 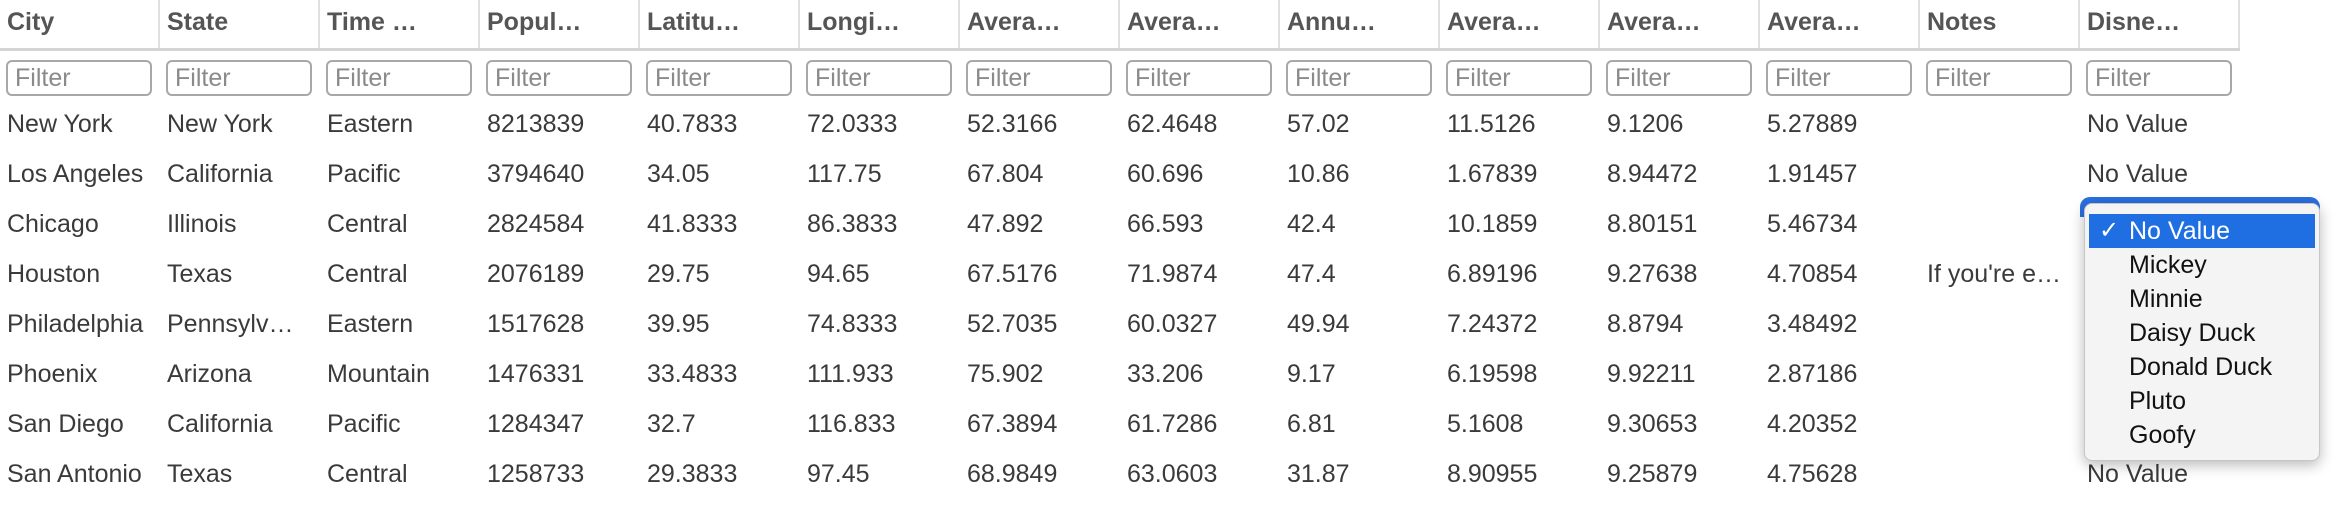 What do you see at coordinates (2179, 231) in the screenshot?
I see `dropdown-option-label: No Value` at bounding box center [2179, 231].